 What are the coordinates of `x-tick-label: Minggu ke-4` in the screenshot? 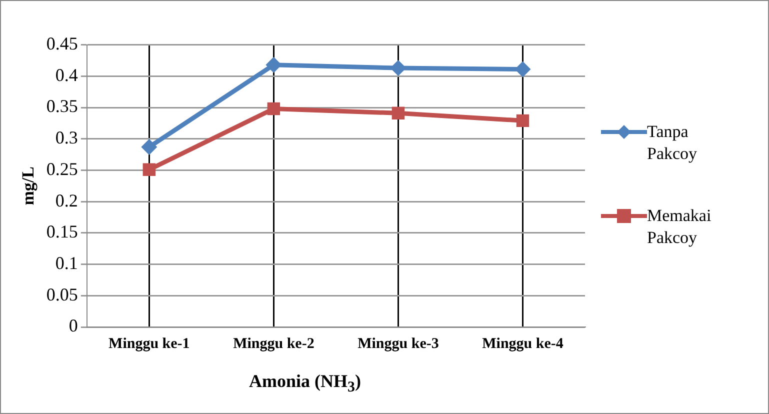 It's located at (523, 344).